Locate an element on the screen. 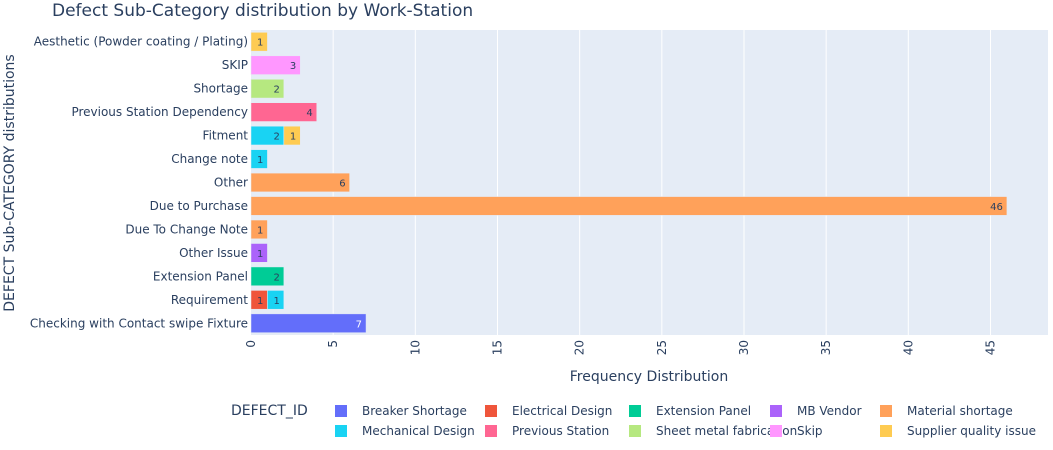 This screenshot has height=450, width=1053. x-tick-label: 15 is located at coordinates (497, 347).